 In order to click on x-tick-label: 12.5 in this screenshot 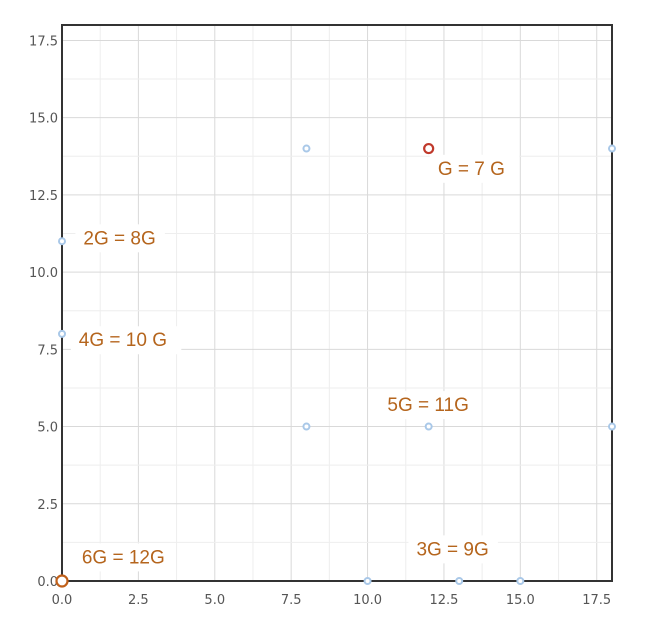, I will do `click(443, 600)`.